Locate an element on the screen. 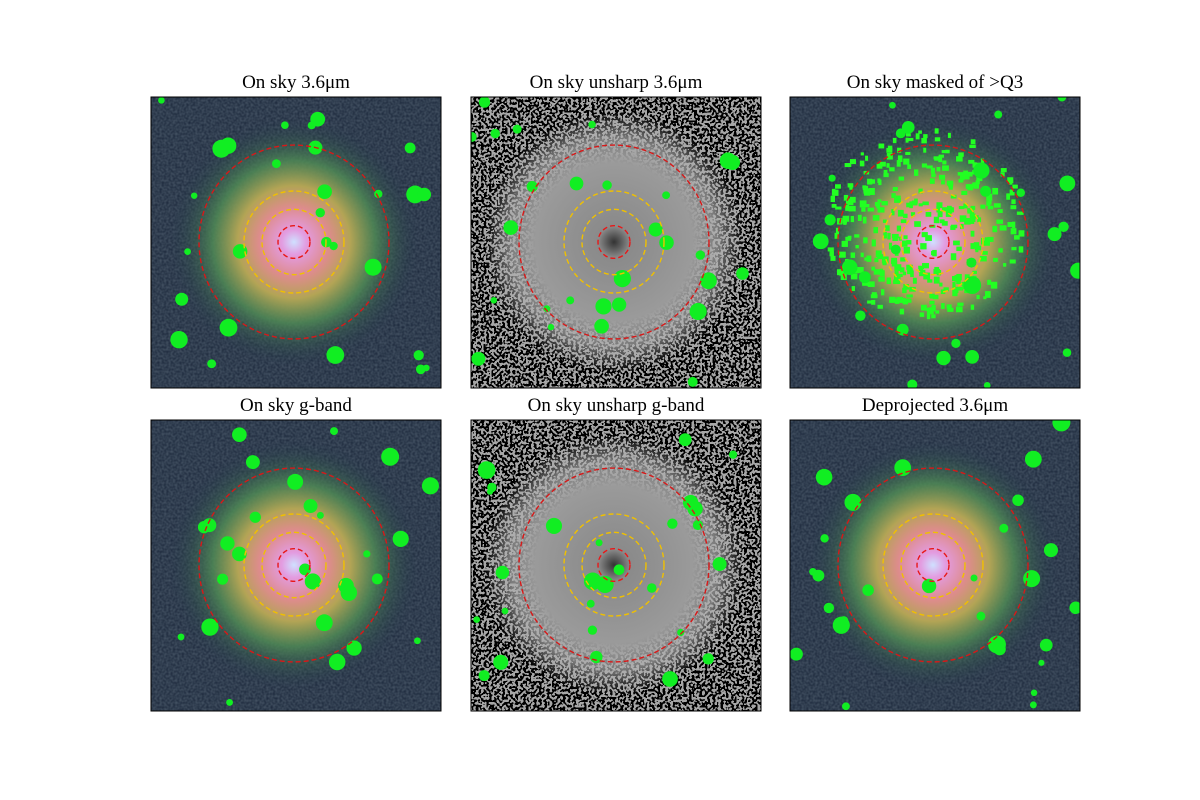 The height and width of the screenshot is (800, 1200). galaxy is located at coordinates (933, 565).